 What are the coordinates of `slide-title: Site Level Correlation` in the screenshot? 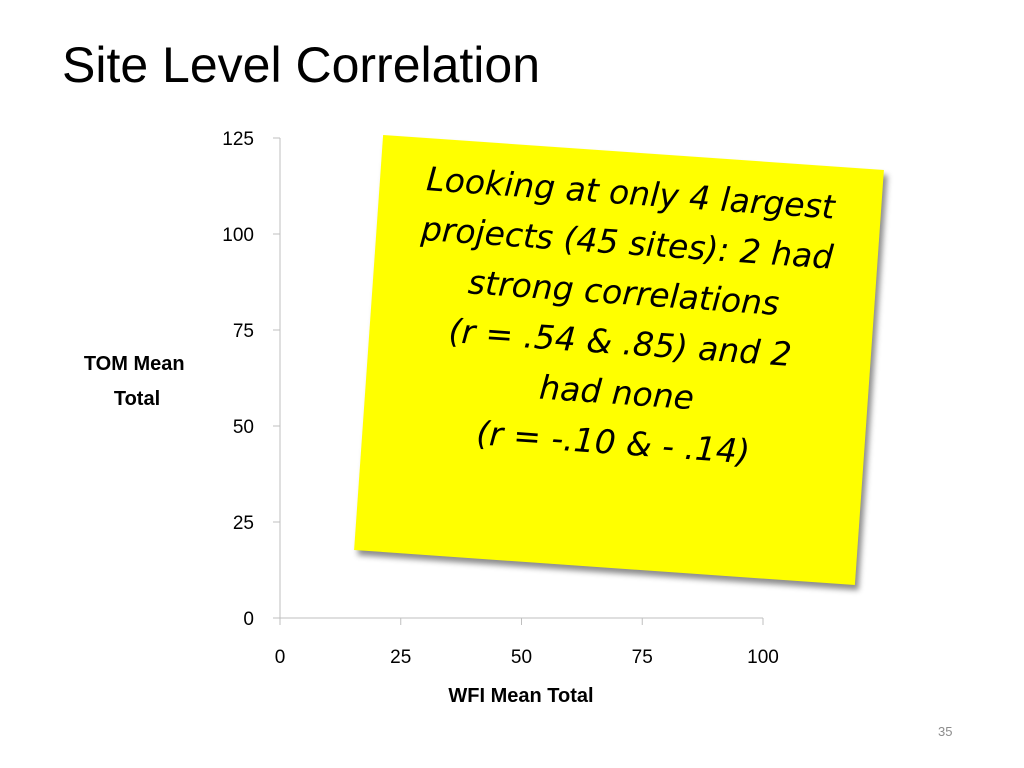 It's located at (301, 65).